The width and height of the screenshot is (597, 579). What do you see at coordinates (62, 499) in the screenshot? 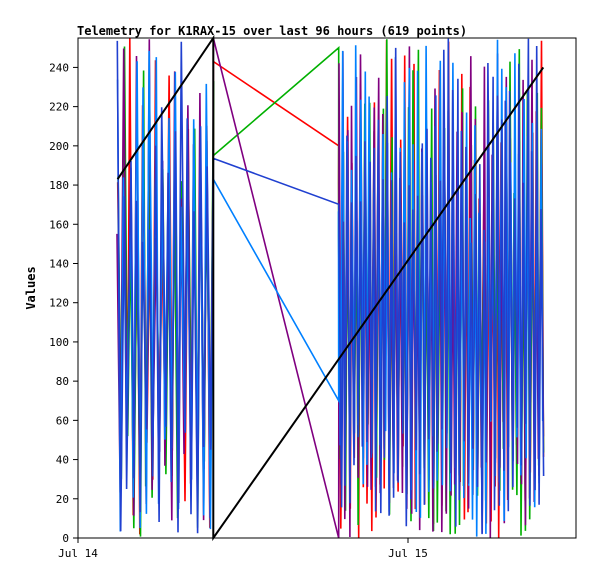
I see `y-tick-label: 20` at bounding box center [62, 499].